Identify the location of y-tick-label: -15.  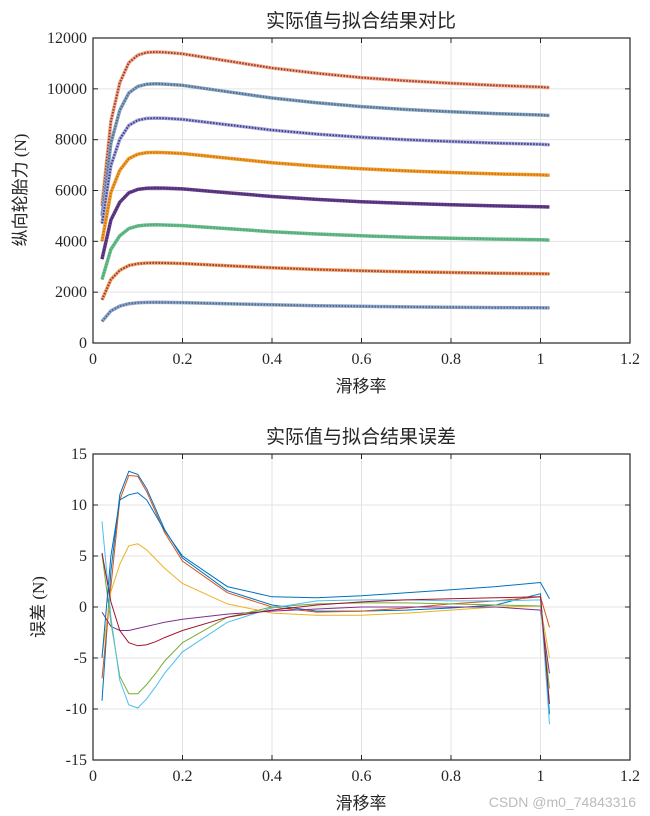
(76, 760).